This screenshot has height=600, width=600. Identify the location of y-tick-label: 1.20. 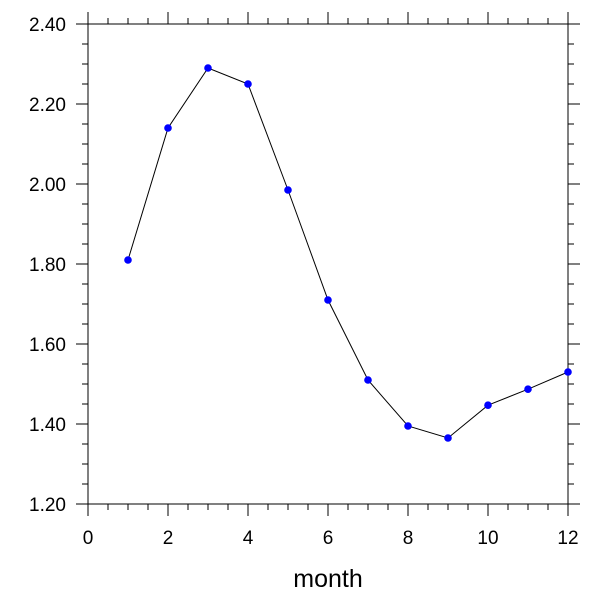
(47, 505).